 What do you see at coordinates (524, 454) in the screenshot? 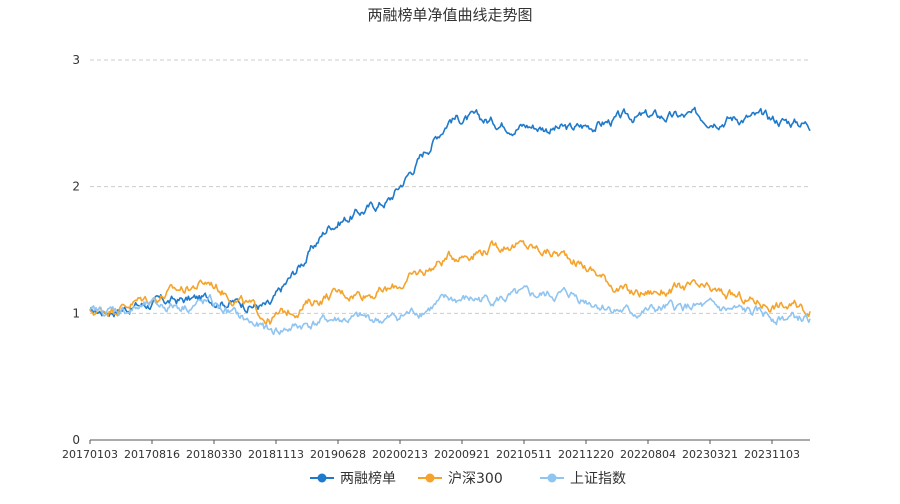
I see `x-tick-label: 20210511` at bounding box center [524, 454].